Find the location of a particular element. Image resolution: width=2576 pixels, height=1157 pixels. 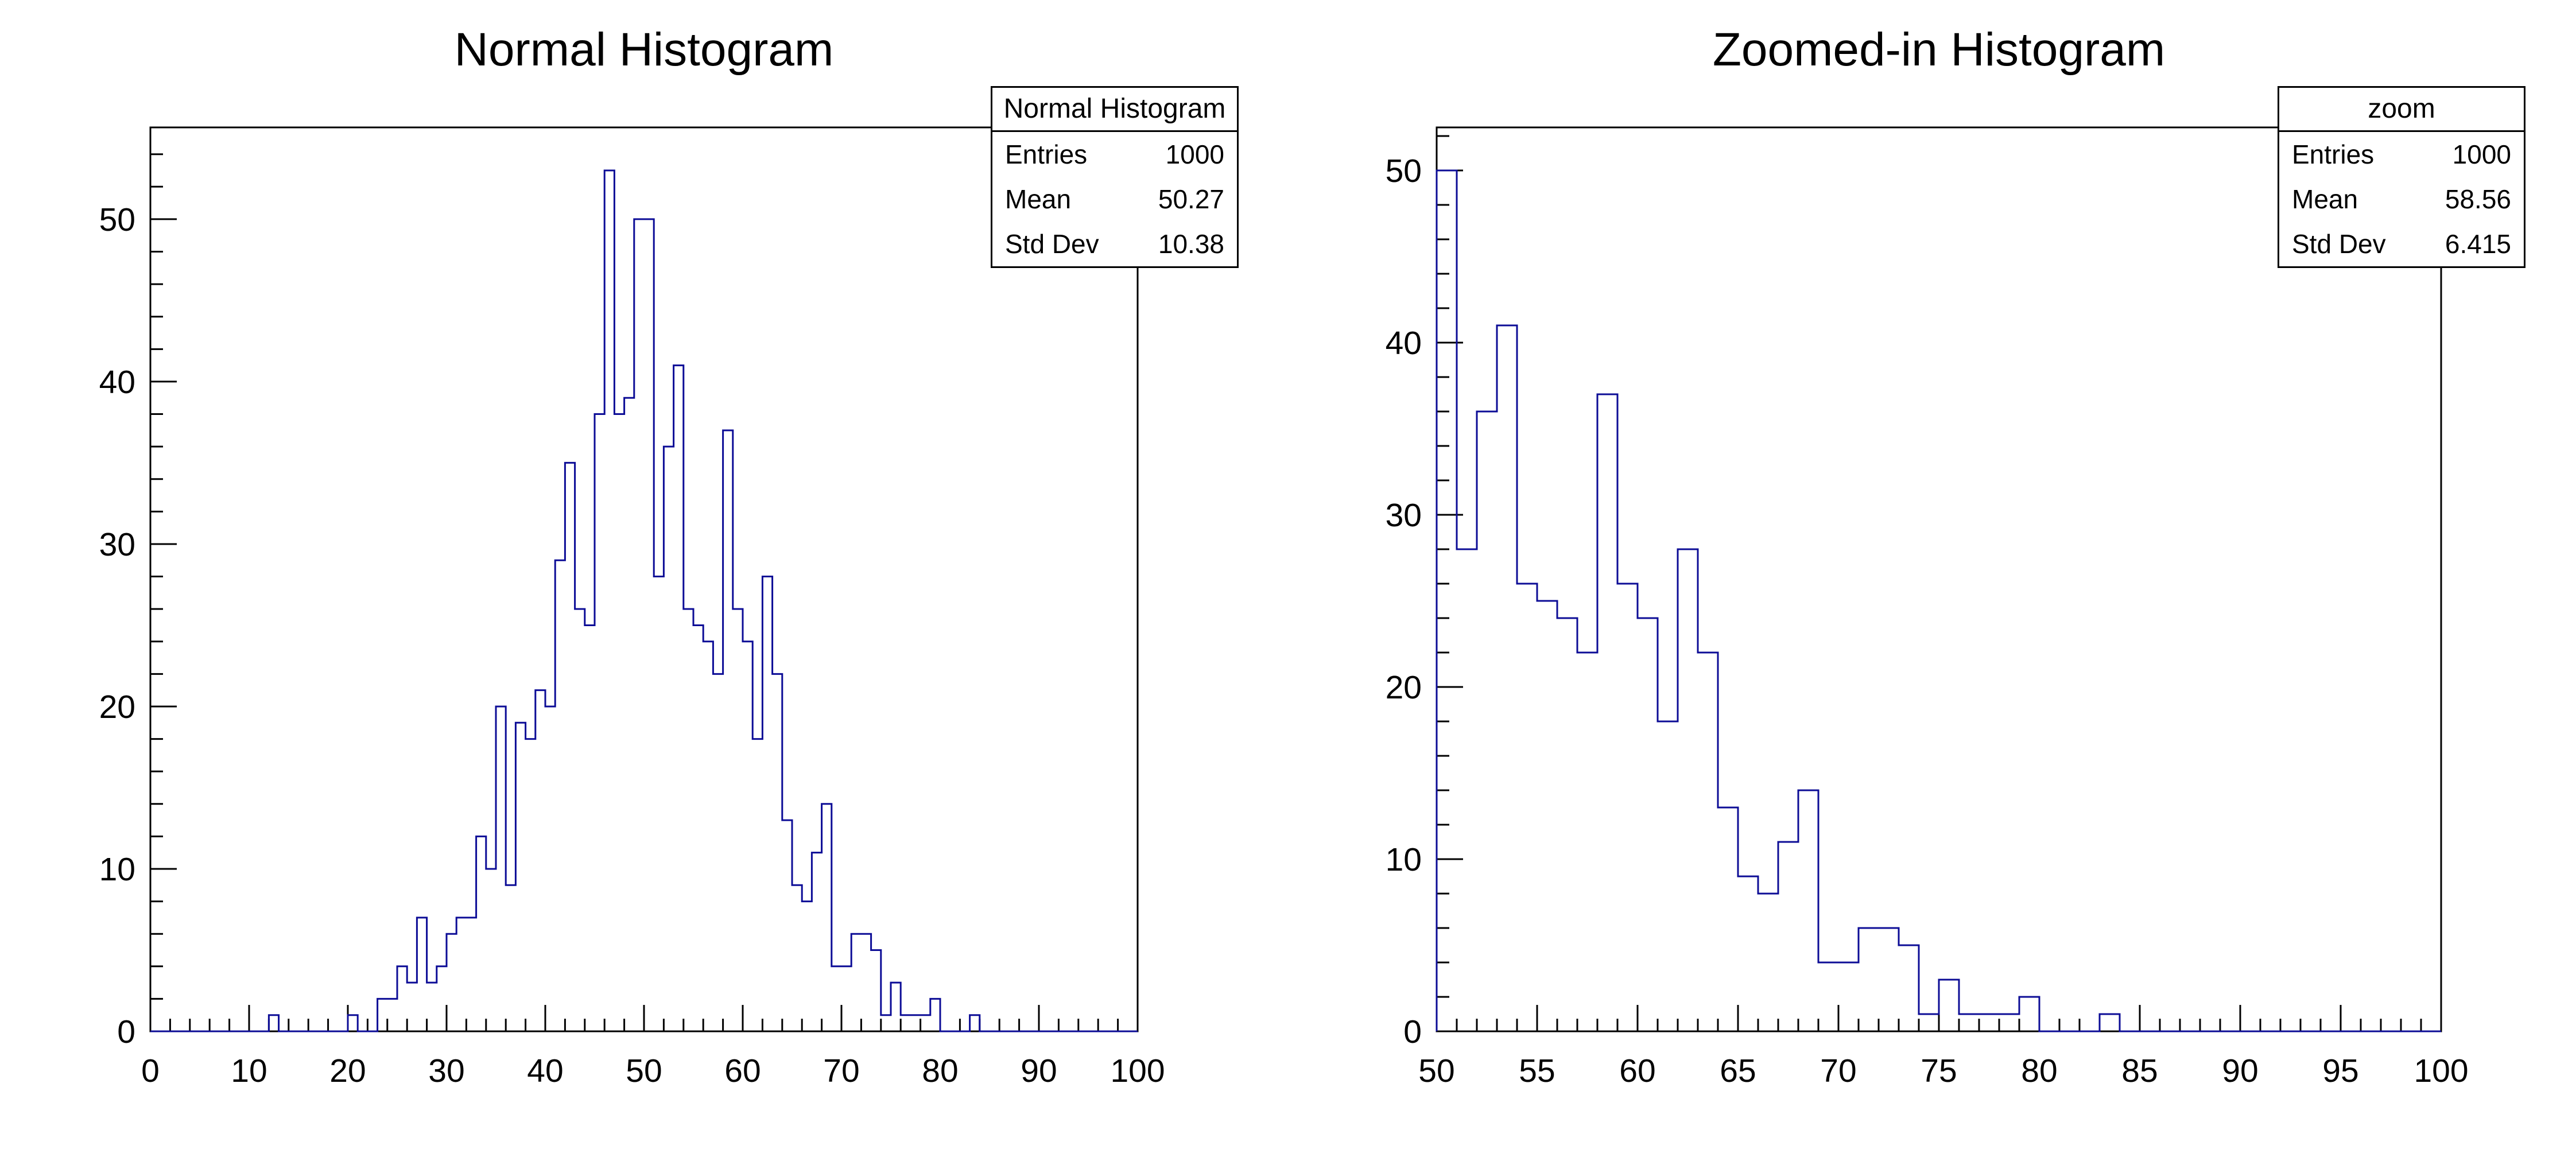

x-axis-tick-label: 40 is located at coordinates (545, 1071).